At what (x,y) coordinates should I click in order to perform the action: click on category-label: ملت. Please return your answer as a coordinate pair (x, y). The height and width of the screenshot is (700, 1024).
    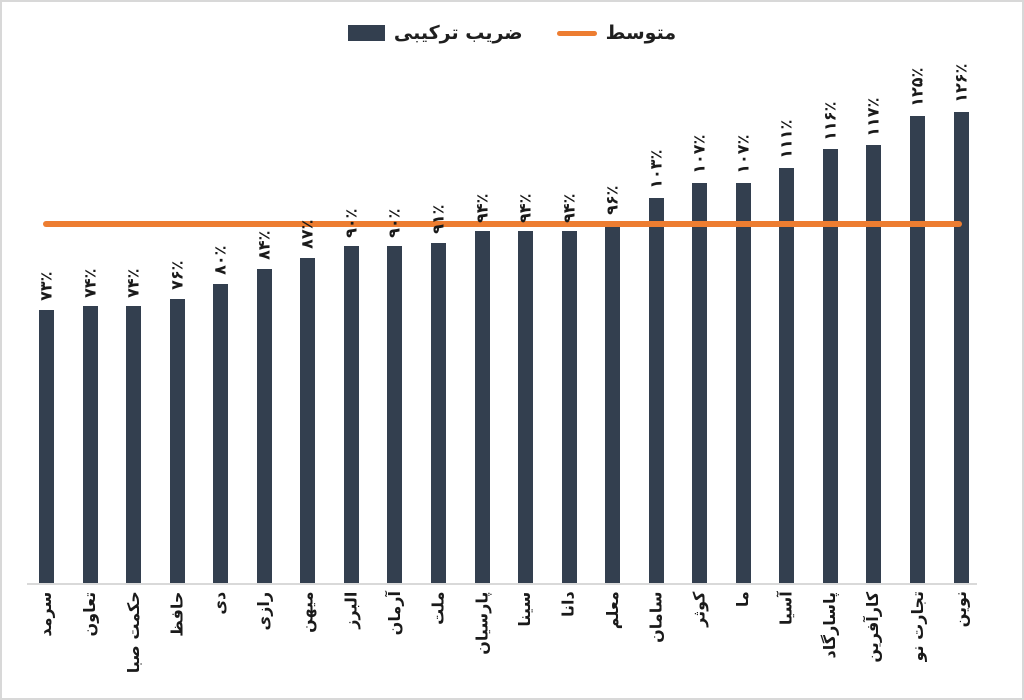
    Looking at the image, I should click on (438, 608).